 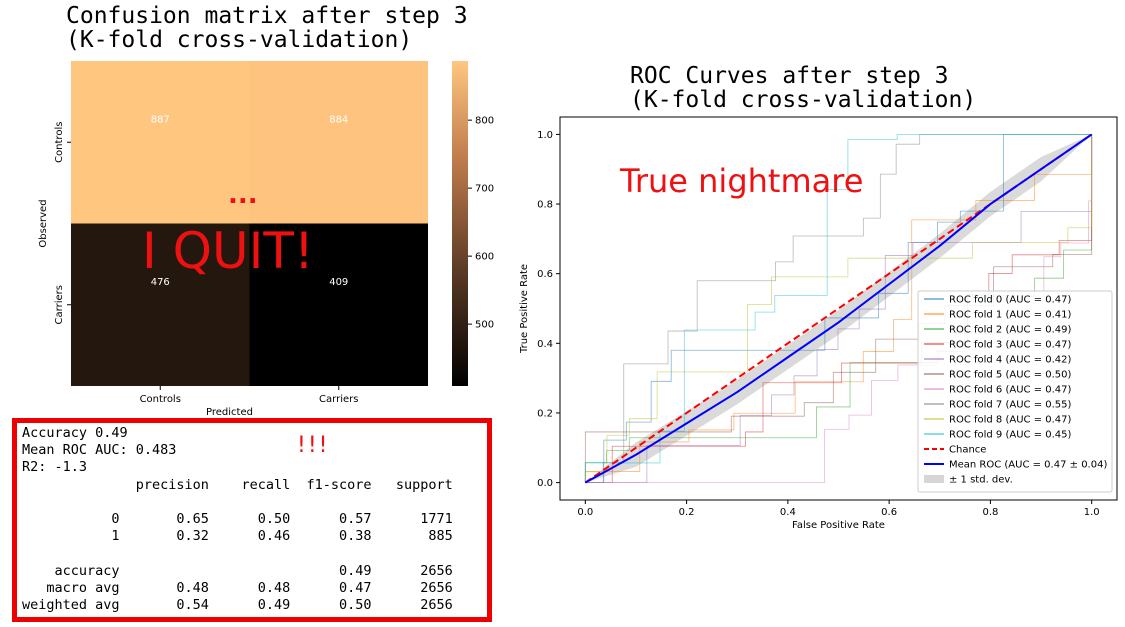 What do you see at coordinates (1010, 360) in the screenshot?
I see `legend-label: ROC fold 4 (AUC = 0.42)` at bounding box center [1010, 360].